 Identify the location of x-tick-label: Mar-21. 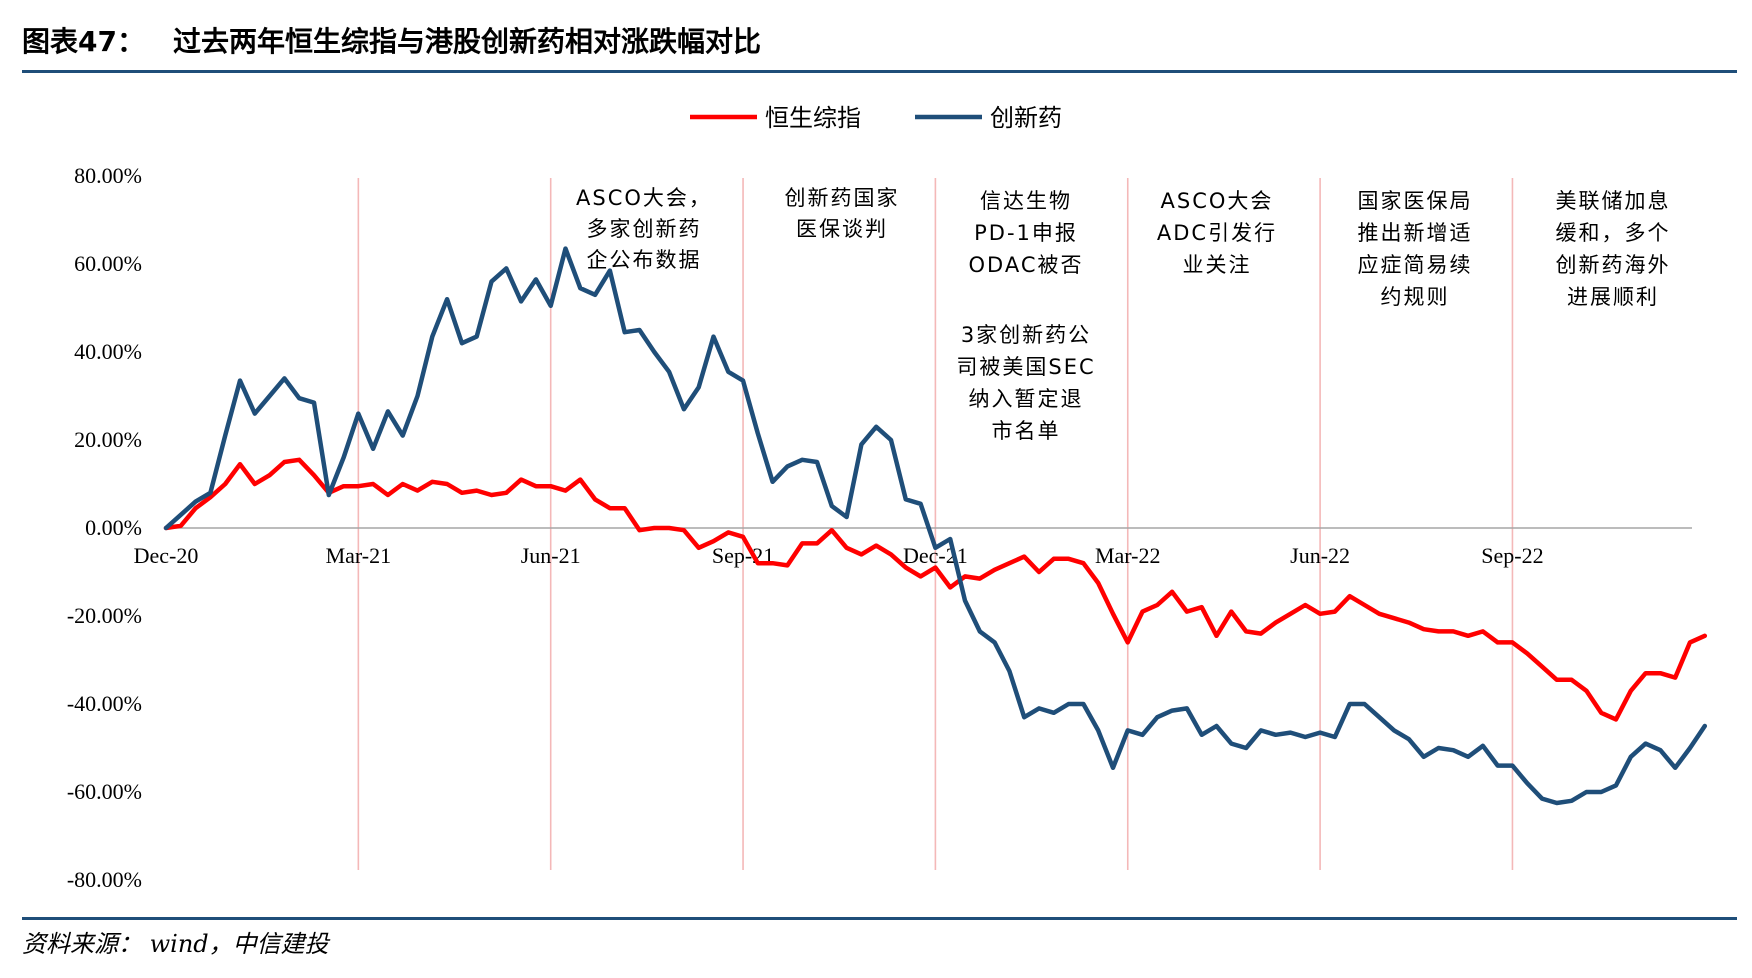
(359, 555).